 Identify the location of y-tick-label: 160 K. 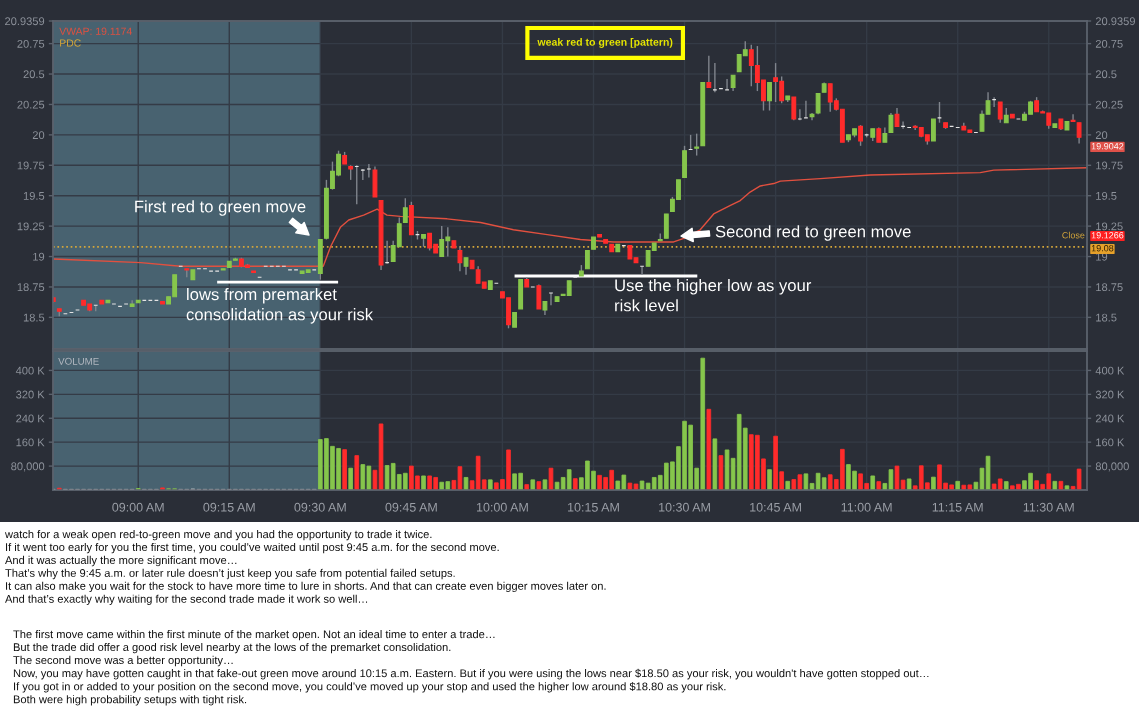
(30, 442).